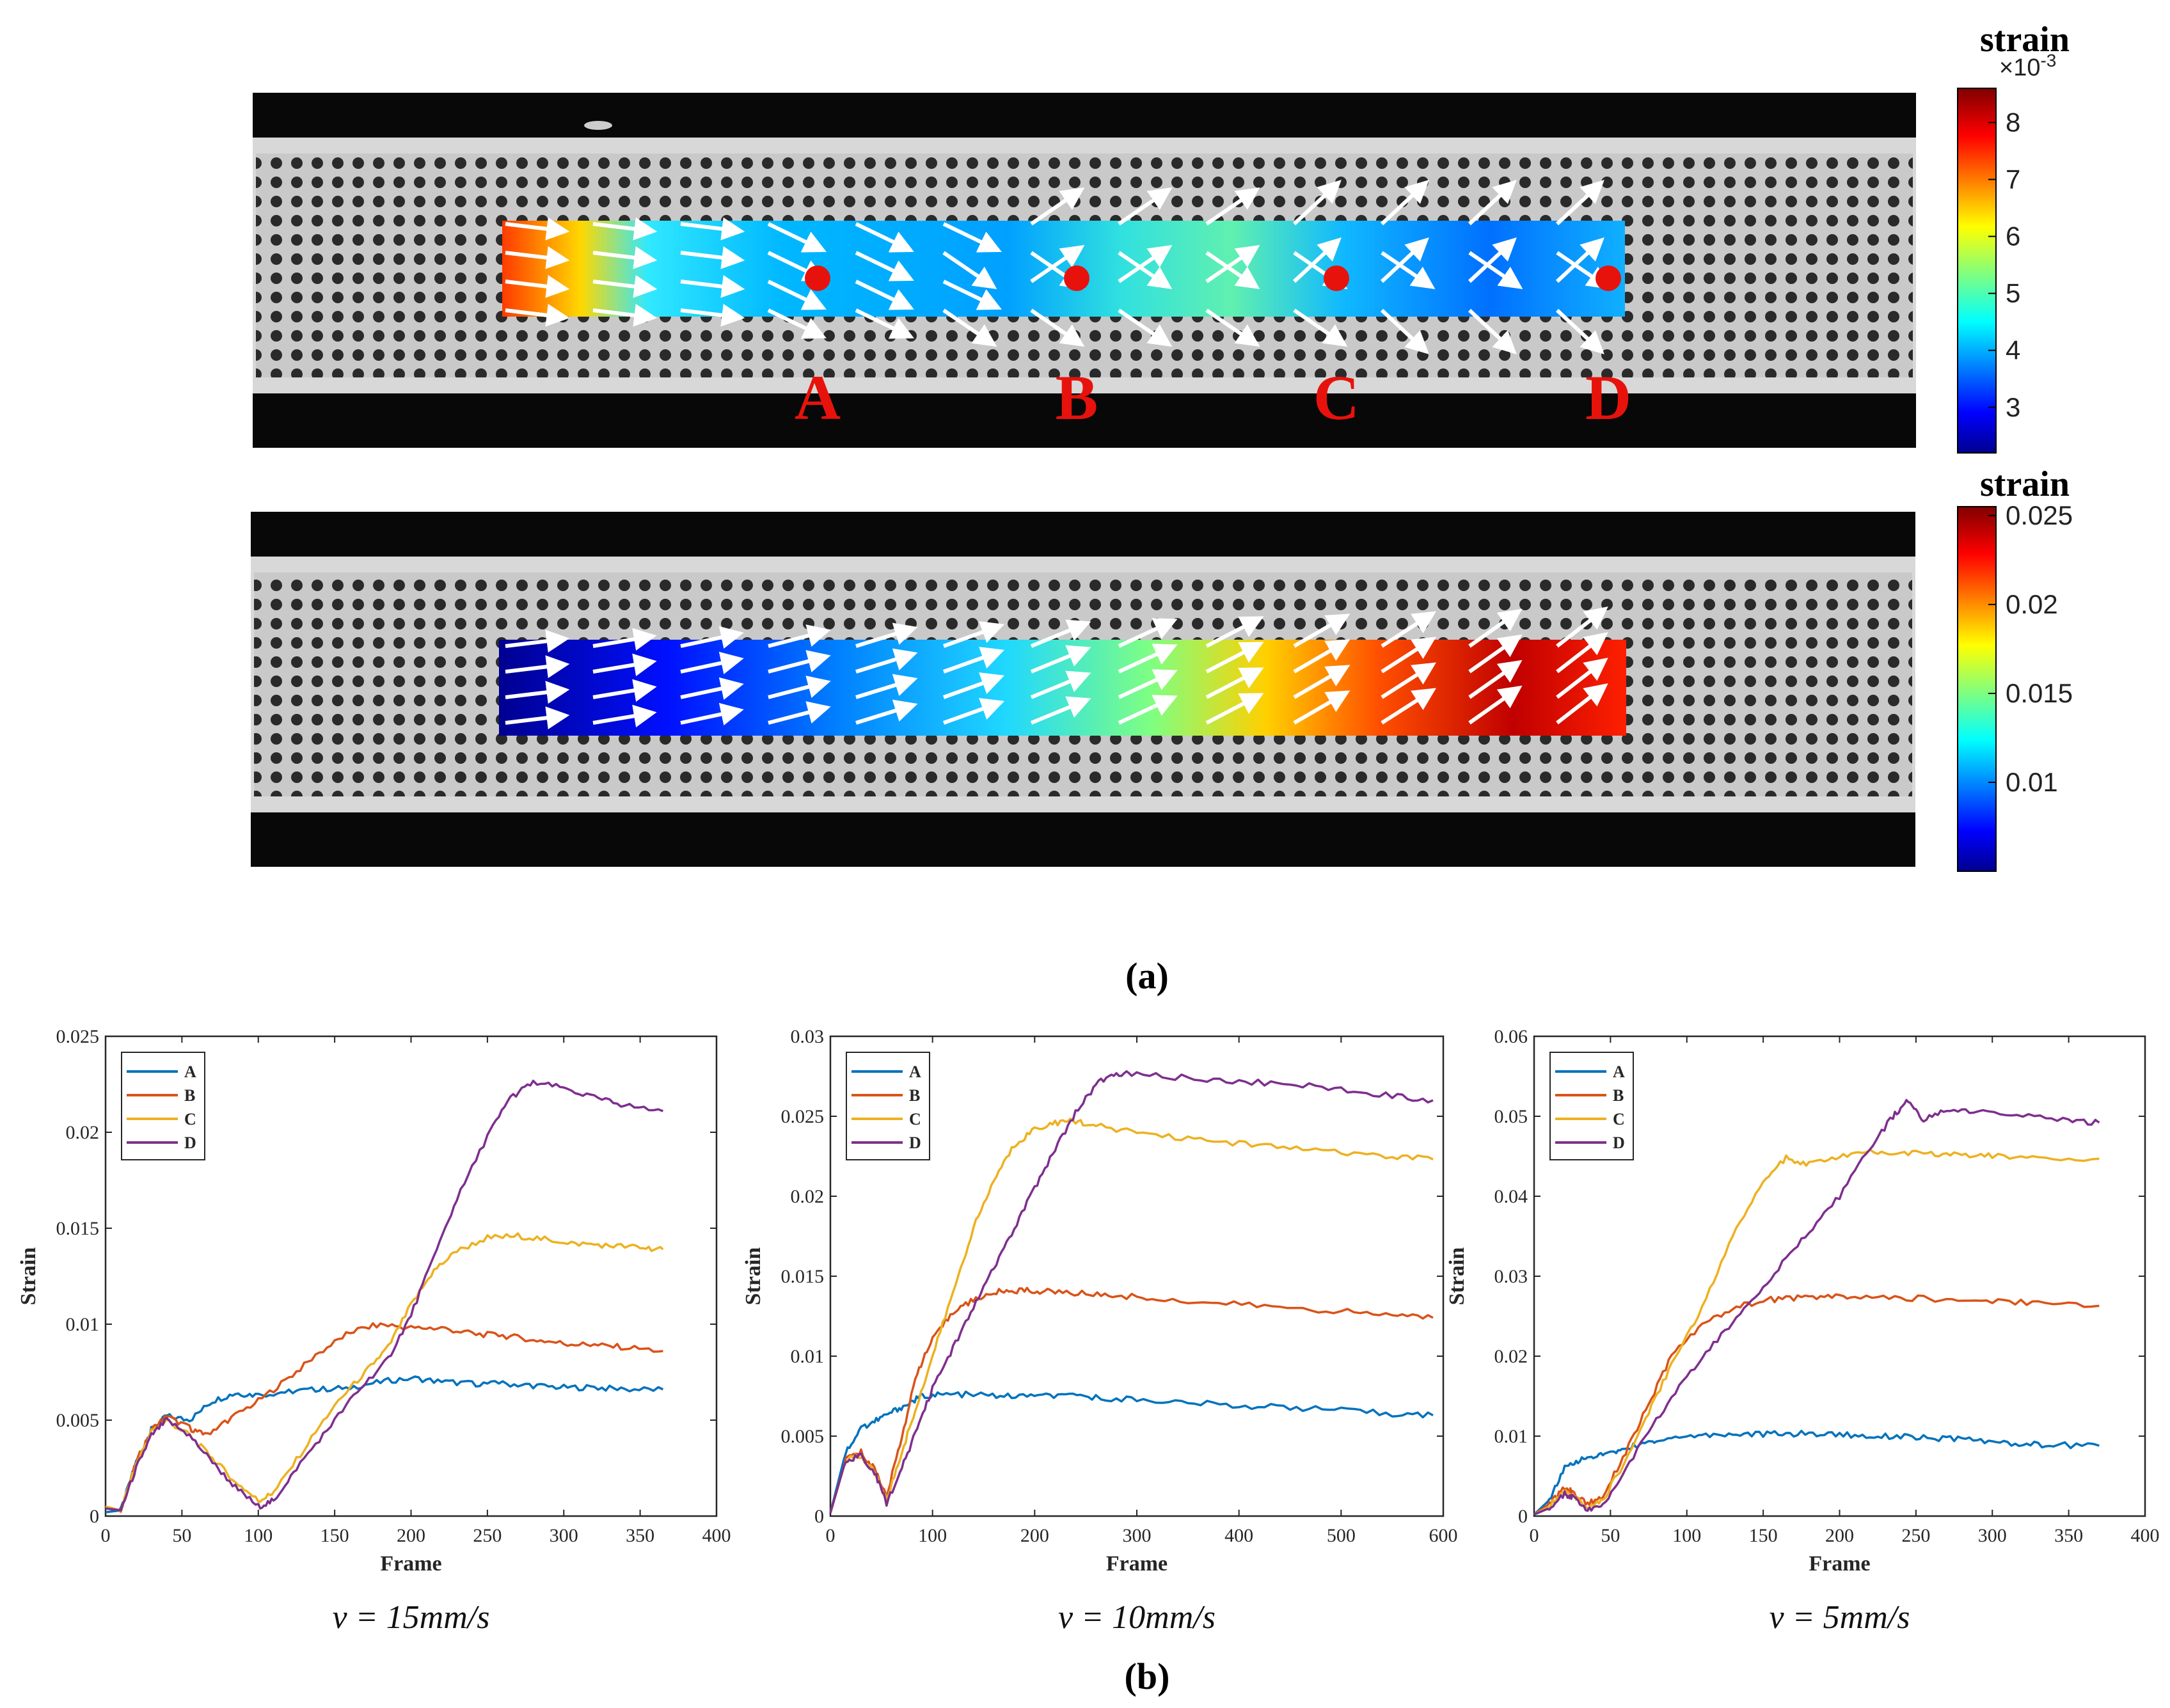  Describe the element at coordinates (412, 1618) in the screenshot. I see `chart-caption: v = 15mm/s` at that location.